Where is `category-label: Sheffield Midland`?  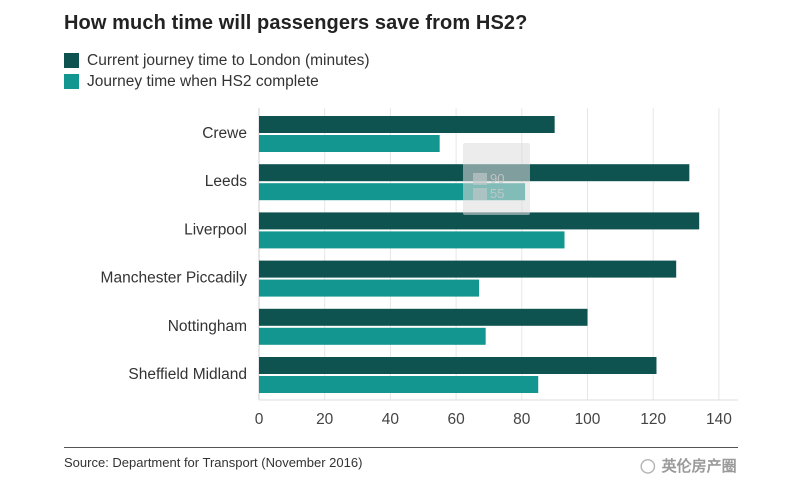
category-label: Sheffield Midland is located at coordinates (187, 374).